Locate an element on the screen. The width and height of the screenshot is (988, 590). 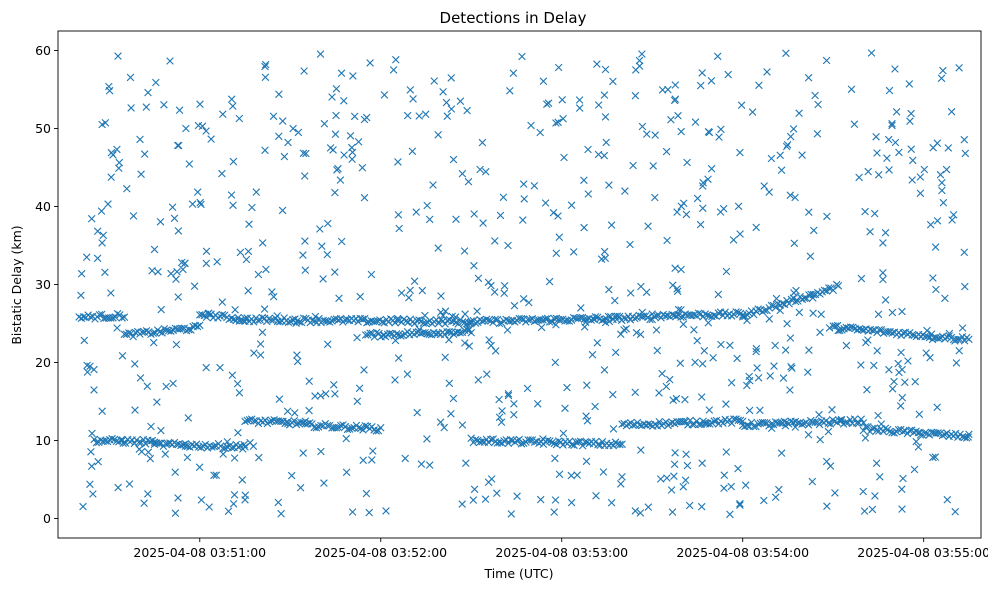
y-tick-label: 50 is located at coordinates (43, 128).